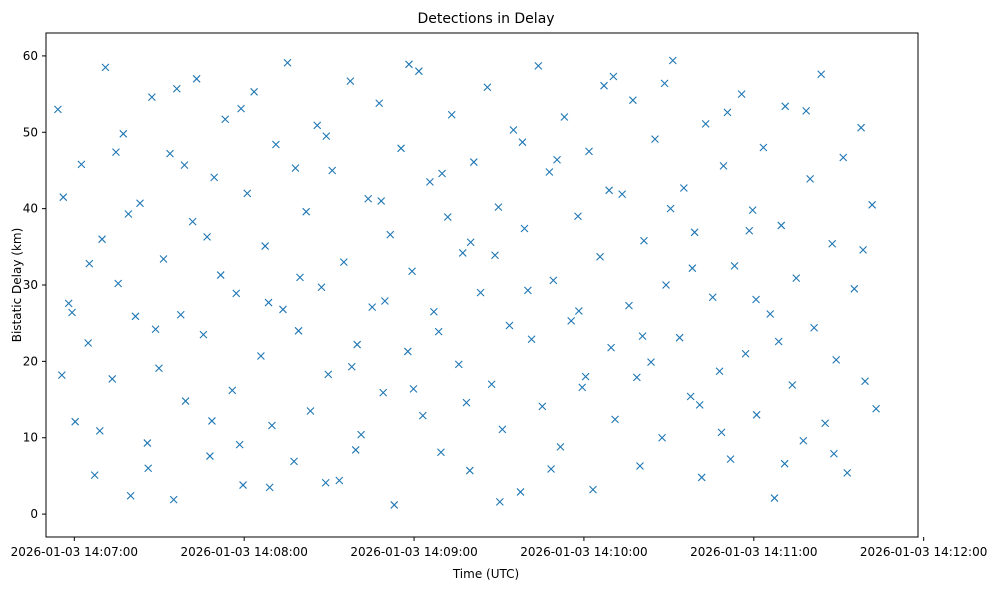 Image resolution: width=988 pixels, height=590 pixels. I want to click on y-tick-label: 20, so click(30, 361).